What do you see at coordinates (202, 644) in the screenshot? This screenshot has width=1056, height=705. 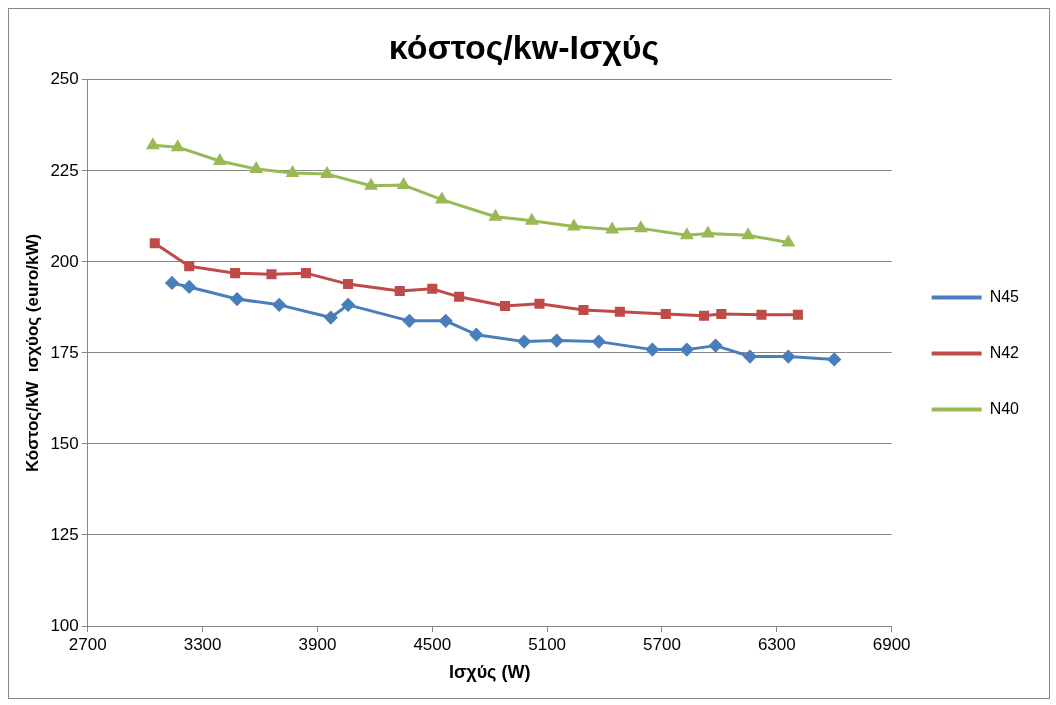 I see `x-tick-label: 3300` at bounding box center [202, 644].